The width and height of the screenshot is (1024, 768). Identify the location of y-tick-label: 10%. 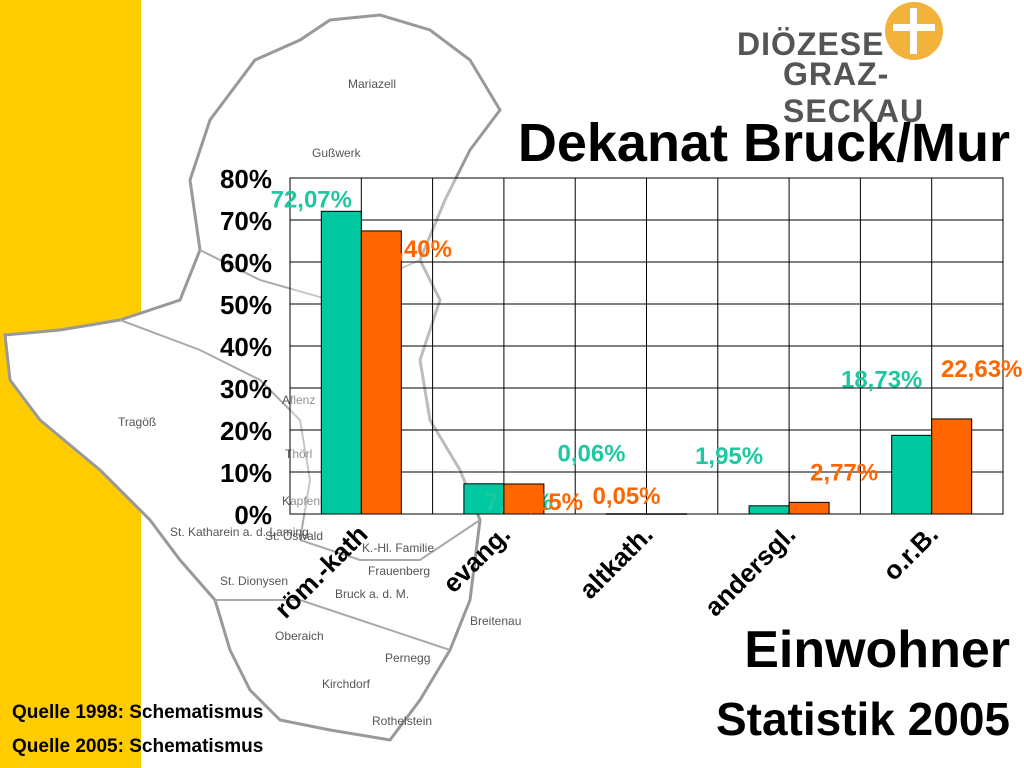
(246, 473).